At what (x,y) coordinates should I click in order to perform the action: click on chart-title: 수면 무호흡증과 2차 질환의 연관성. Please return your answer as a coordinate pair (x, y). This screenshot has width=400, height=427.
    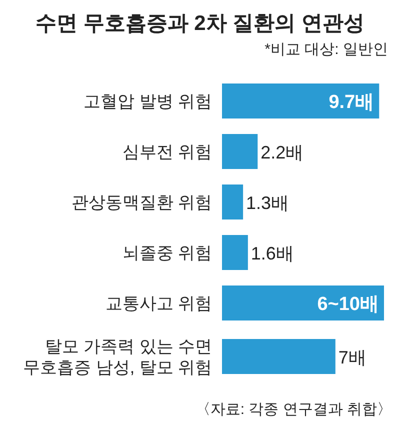
    Looking at the image, I should click on (200, 23).